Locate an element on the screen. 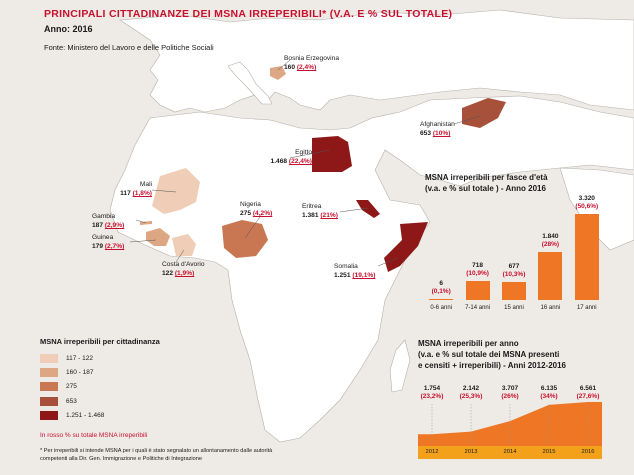  country-bosnia is located at coordinates (278, 73).